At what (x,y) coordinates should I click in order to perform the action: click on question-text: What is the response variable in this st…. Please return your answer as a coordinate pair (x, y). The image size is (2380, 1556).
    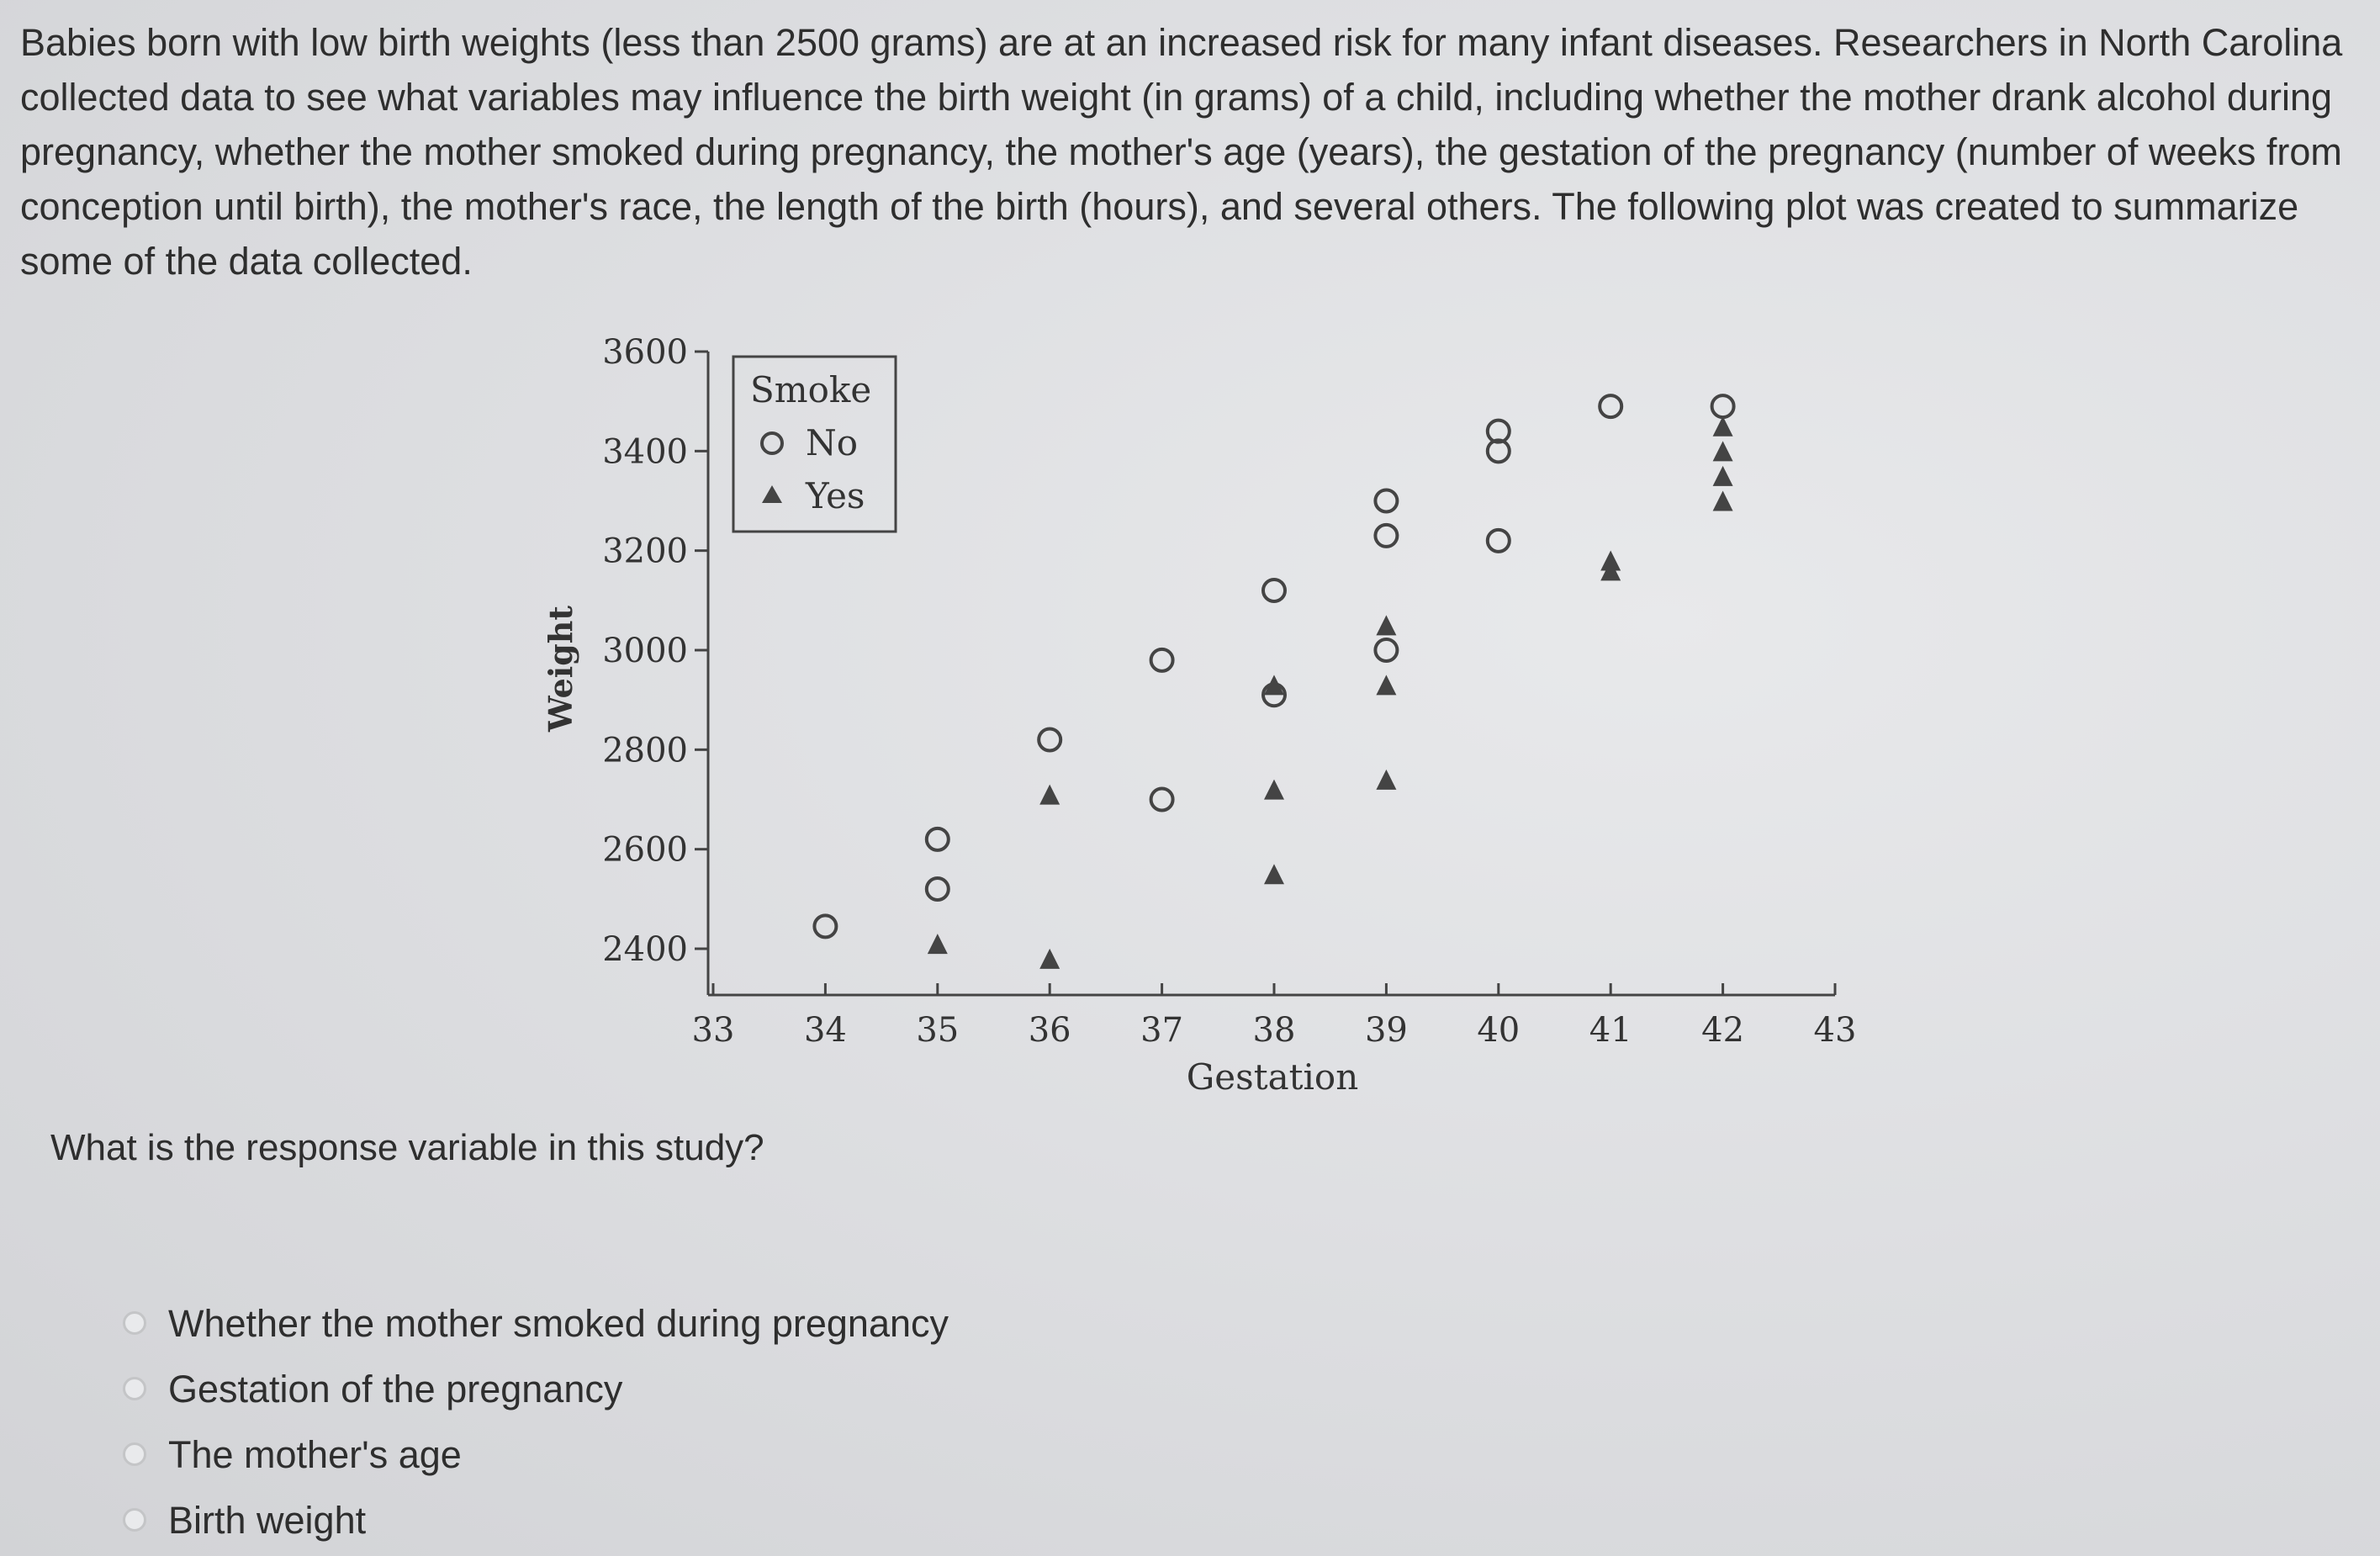
    Looking at the image, I should click on (407, 1147).